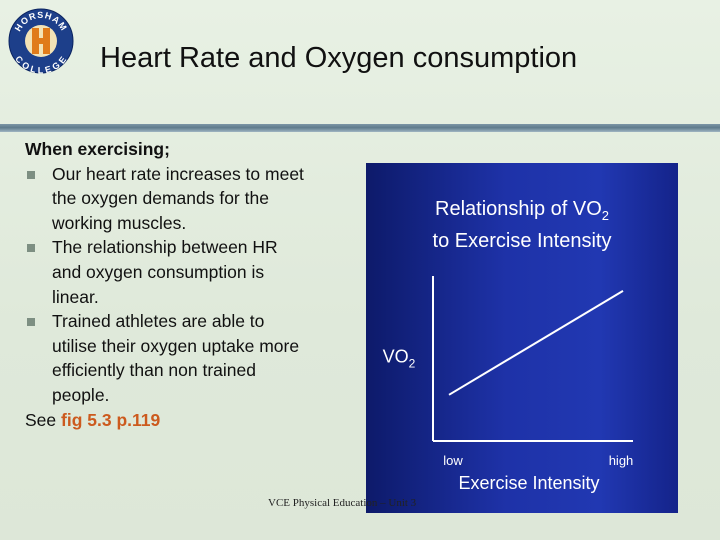  What do you see at coordinates (178, 173) in the screenshot?
I see `bullet-line: Our heart rate increases to meet` at bounding box center [178, 173].